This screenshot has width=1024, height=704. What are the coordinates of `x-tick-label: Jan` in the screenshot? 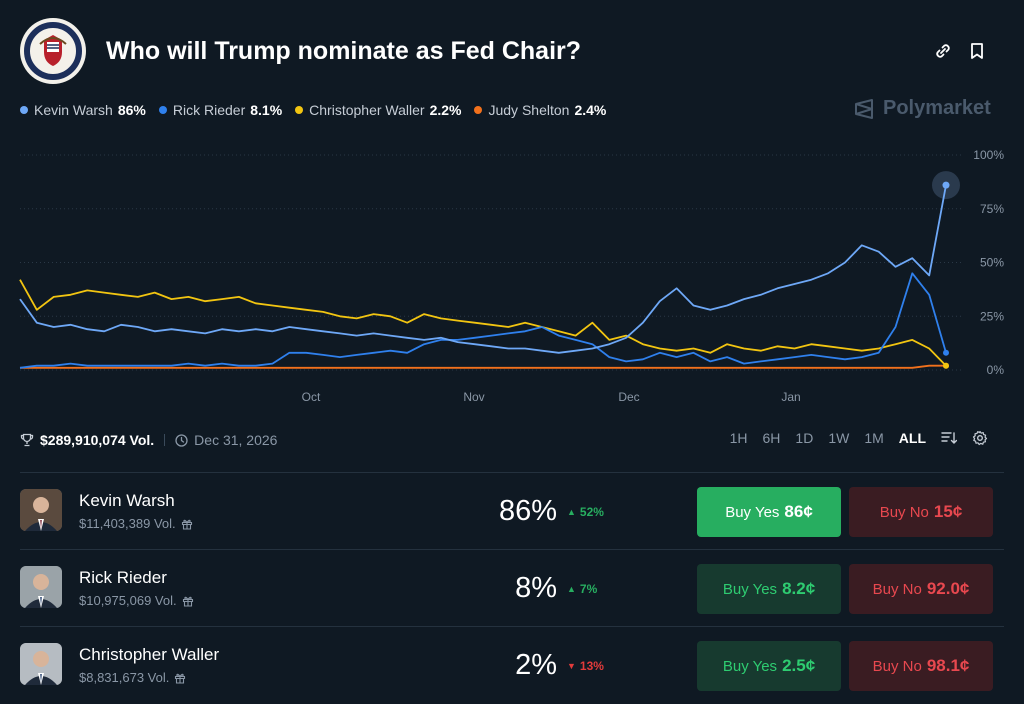 It's located at (790, 397).